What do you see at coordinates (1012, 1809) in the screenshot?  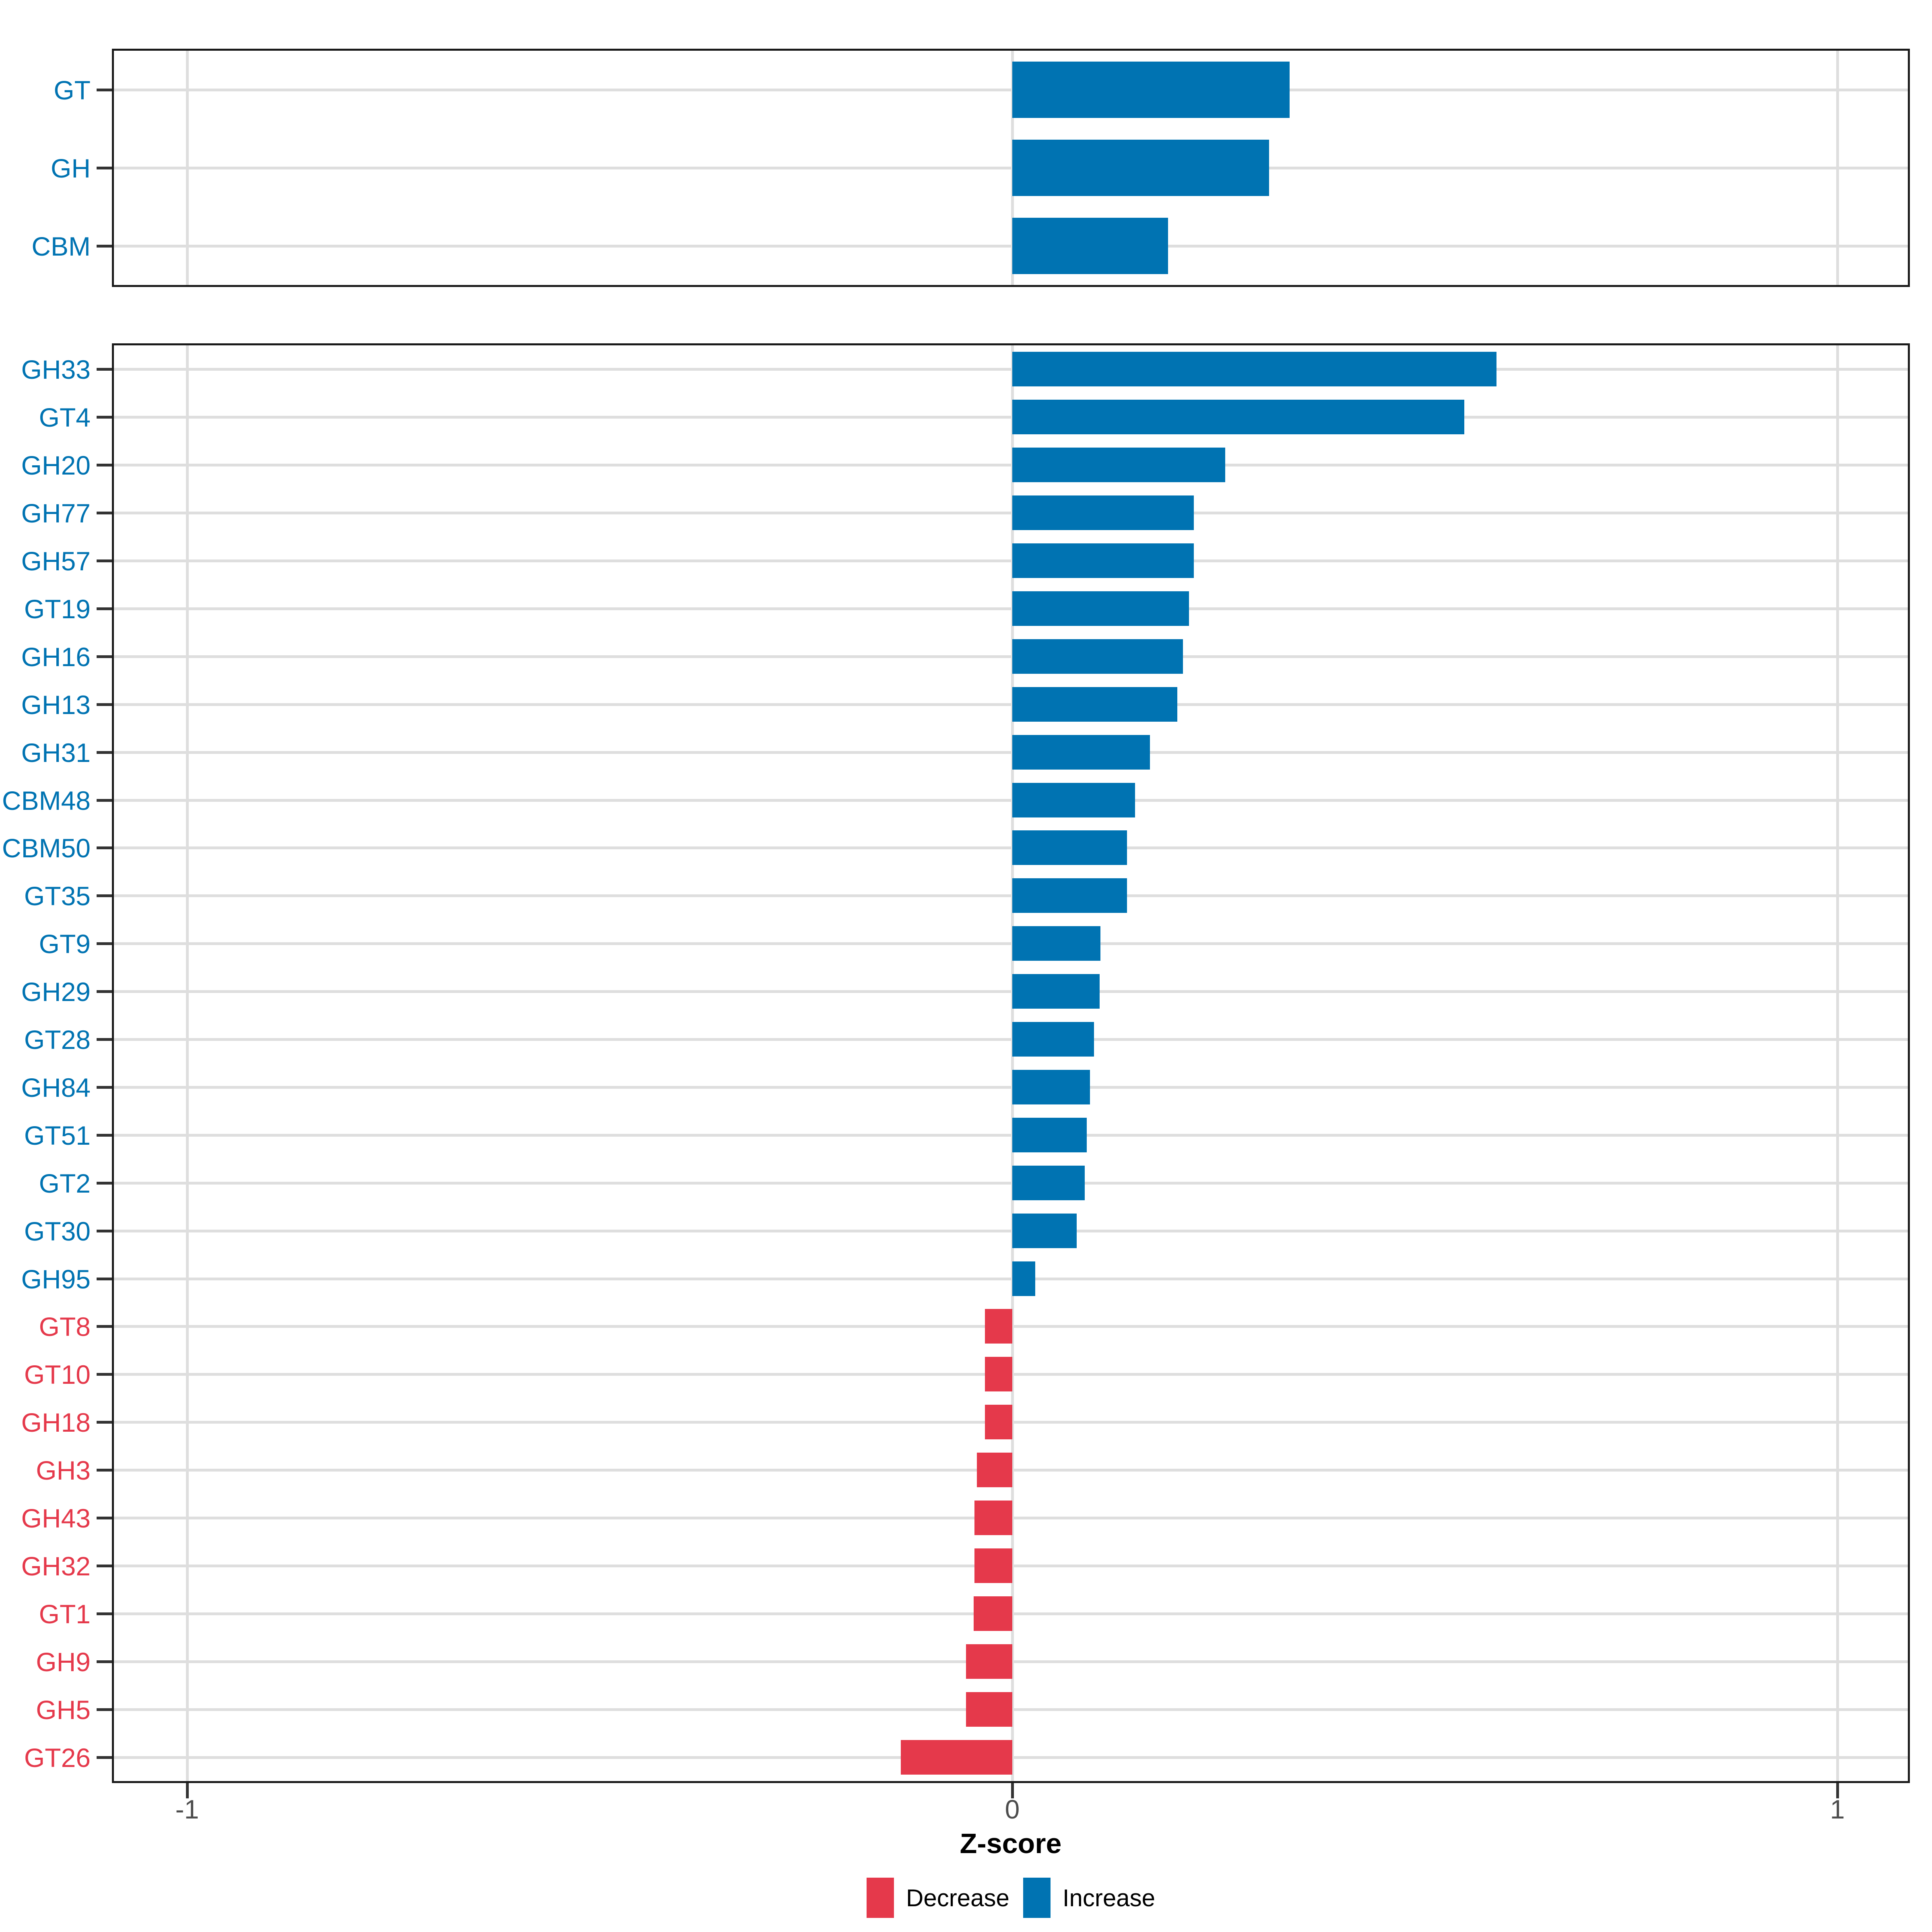 I see `x-tick-label-0: 0` at bounding box center [1012, 1809].